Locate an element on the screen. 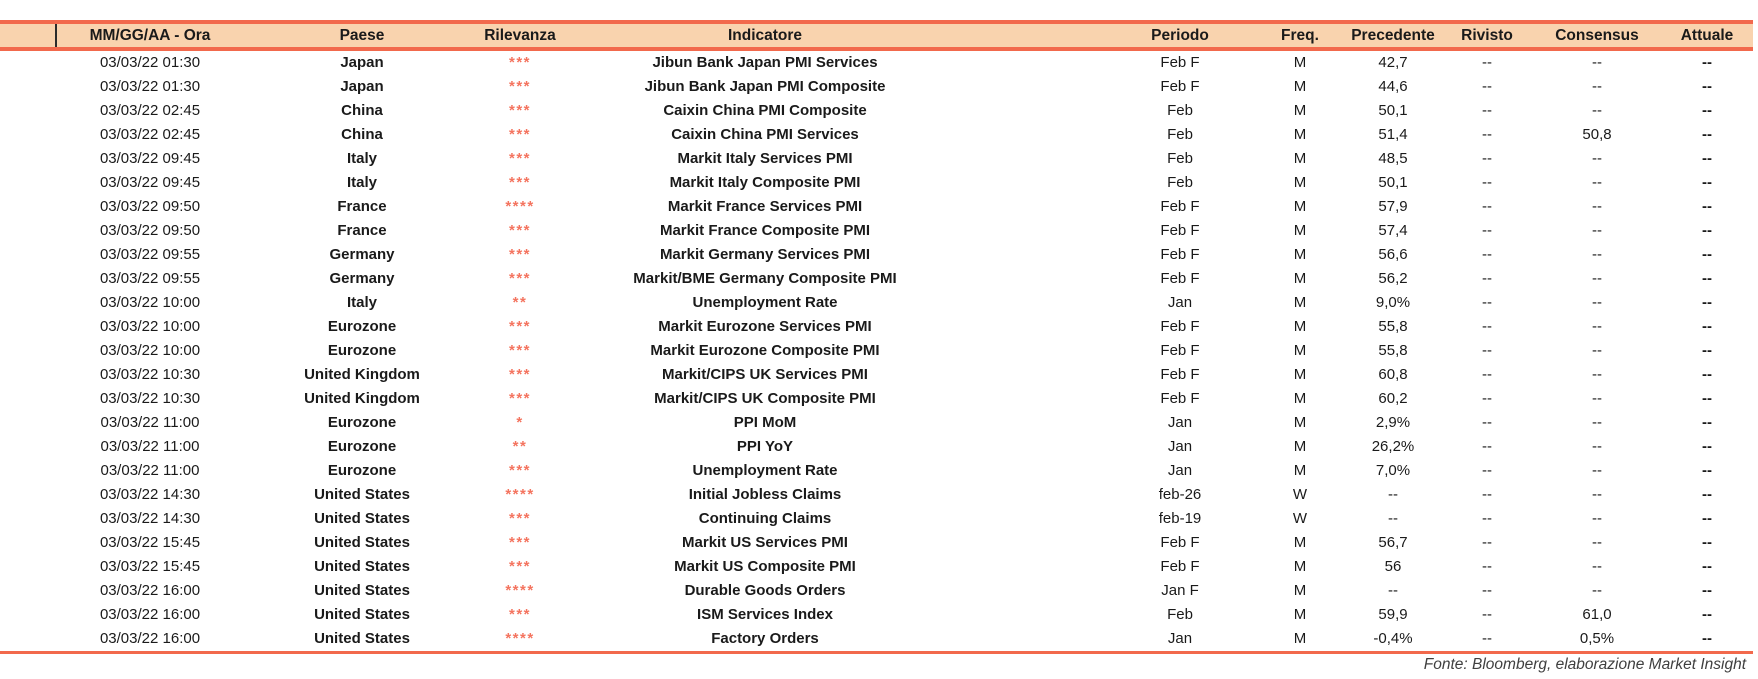  row-datetime: 03/03/22 11:00 is located at coordinates (150, 446).